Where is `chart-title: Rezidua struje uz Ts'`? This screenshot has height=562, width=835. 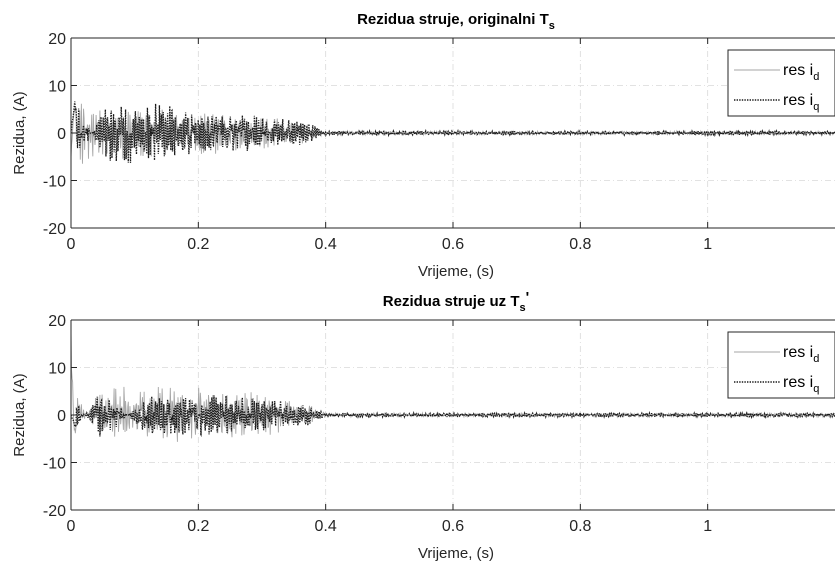
chart-title: Rezidua struje uz Ts' is located at coordinates (456, 301).